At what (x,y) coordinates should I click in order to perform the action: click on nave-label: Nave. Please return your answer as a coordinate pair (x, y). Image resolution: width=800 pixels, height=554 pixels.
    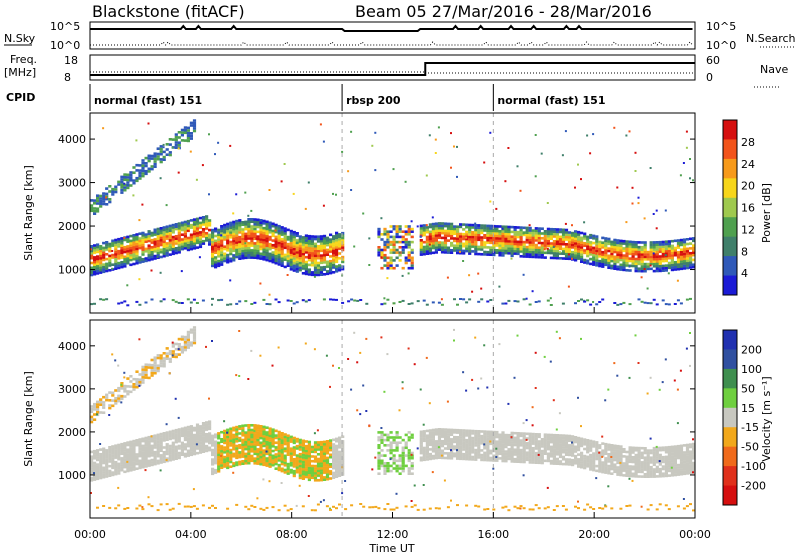
    Looking at the image, I should click on (774, 69).